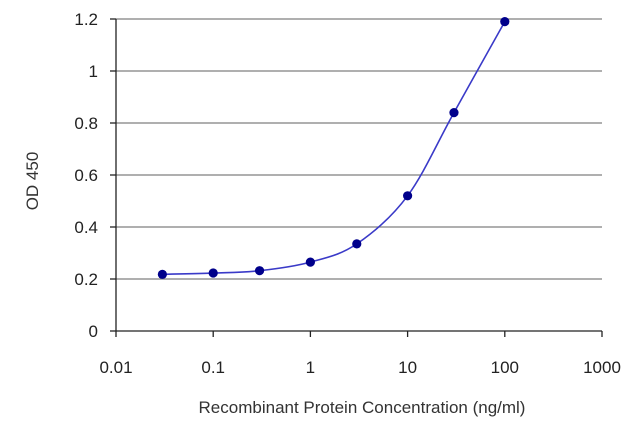  I want to click on x-tick-label: 0.01, so click(115, 367).